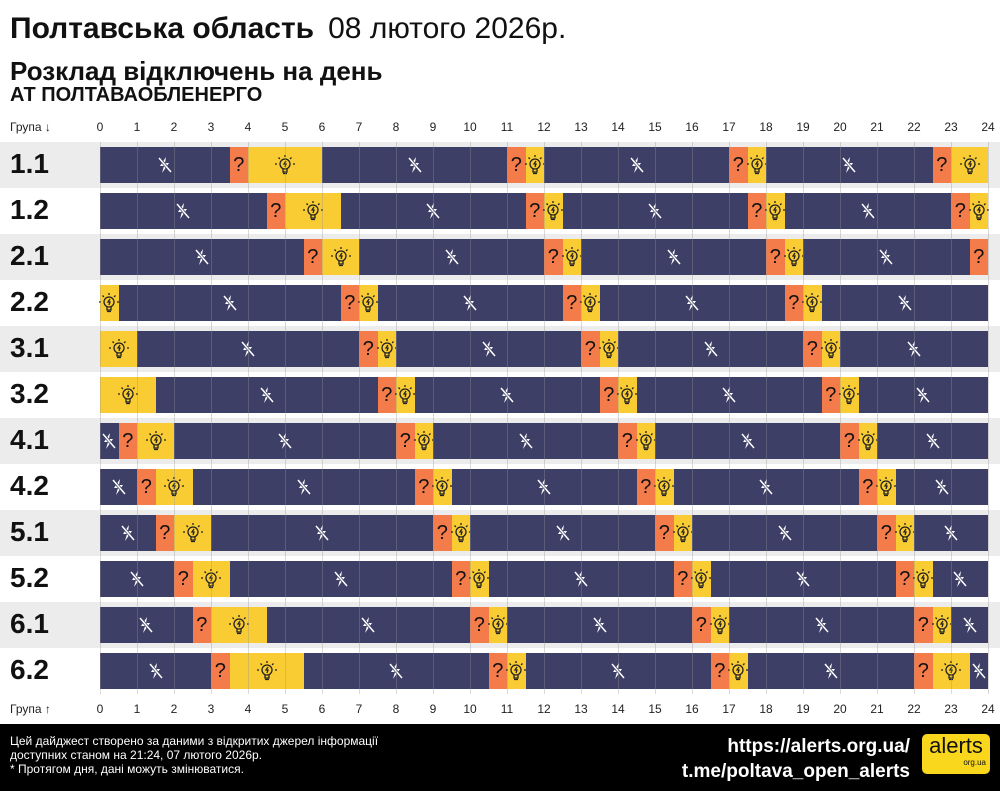  I want to click on tick-label: 4, so click(248, 127).